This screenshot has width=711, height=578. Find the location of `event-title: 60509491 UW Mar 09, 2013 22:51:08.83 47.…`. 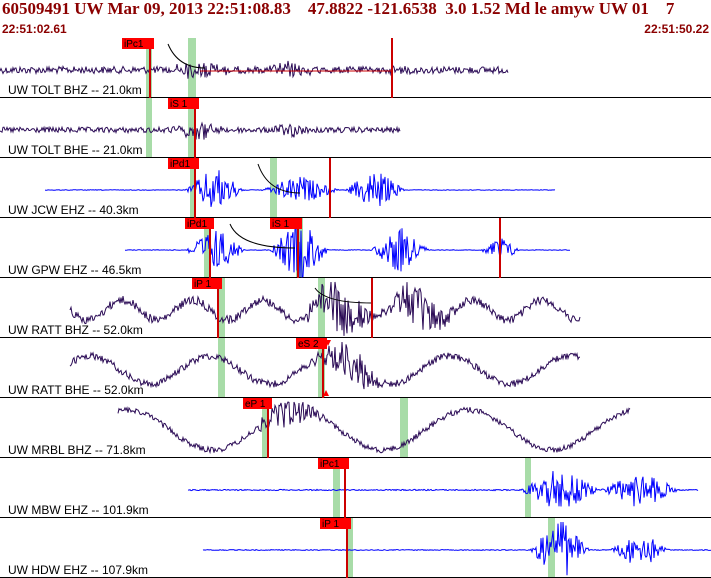

event-title: 60509491 UW Mar 09, 2013 22:51:08.83 47.… is located at coordinates (338, 9).